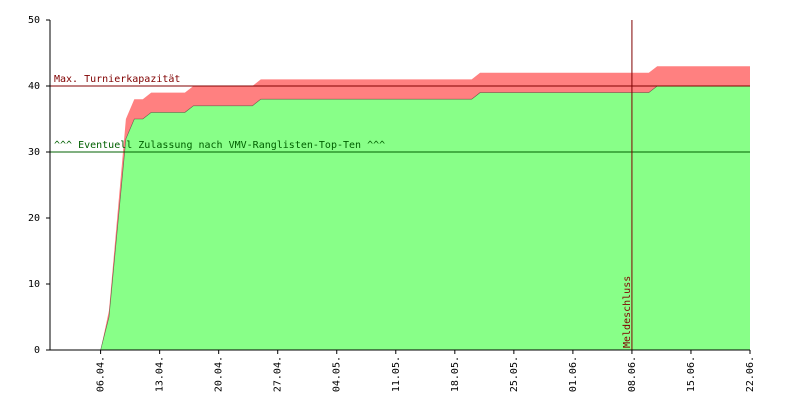 The width and height of the screenshot is (800, 400). I want to click on y-tick-label: 10, so click(34, 284).